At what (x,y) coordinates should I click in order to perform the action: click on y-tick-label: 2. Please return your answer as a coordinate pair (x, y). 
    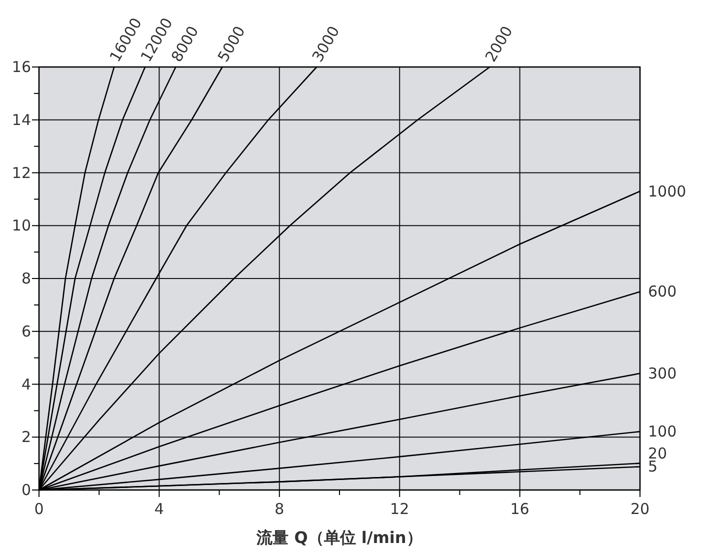
    Looking at the image, I should click on (26, 437).